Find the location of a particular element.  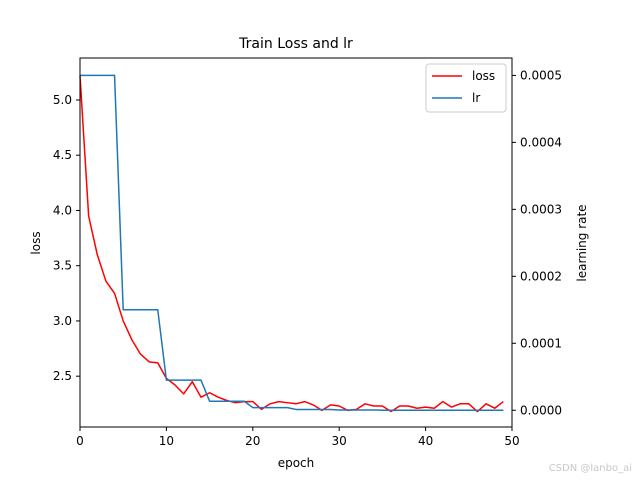

x-tick-label: 20 is located at coordinates (252, 441).